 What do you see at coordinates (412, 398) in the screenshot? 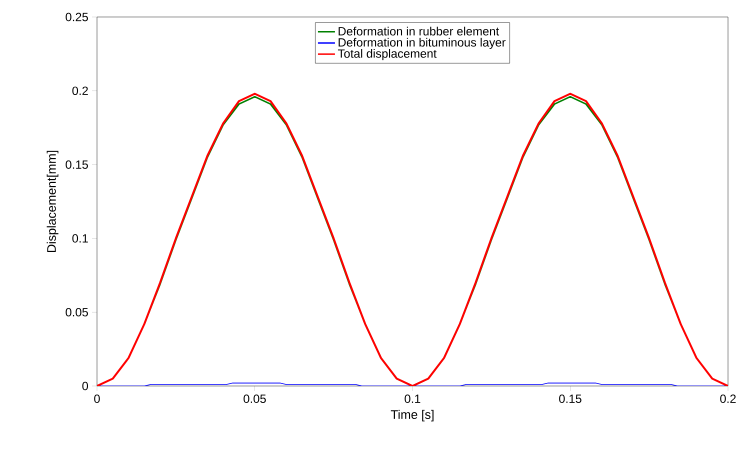
I see `x-tick-label: 0.1` at bounding box center [412, 398].